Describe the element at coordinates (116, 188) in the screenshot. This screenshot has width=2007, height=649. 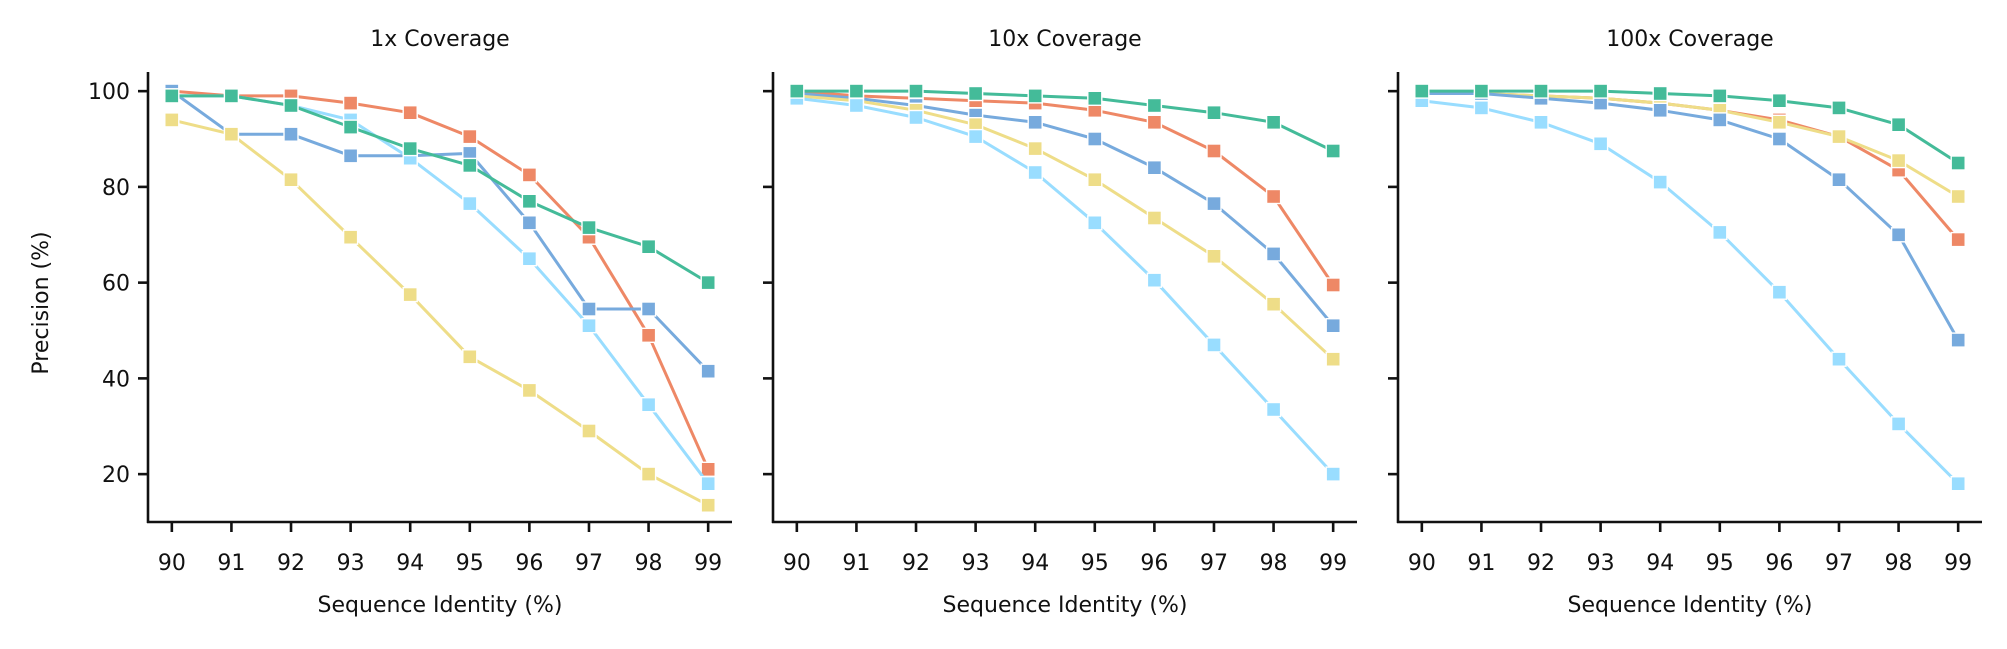
I see `y-tick-label: 80` at that location.